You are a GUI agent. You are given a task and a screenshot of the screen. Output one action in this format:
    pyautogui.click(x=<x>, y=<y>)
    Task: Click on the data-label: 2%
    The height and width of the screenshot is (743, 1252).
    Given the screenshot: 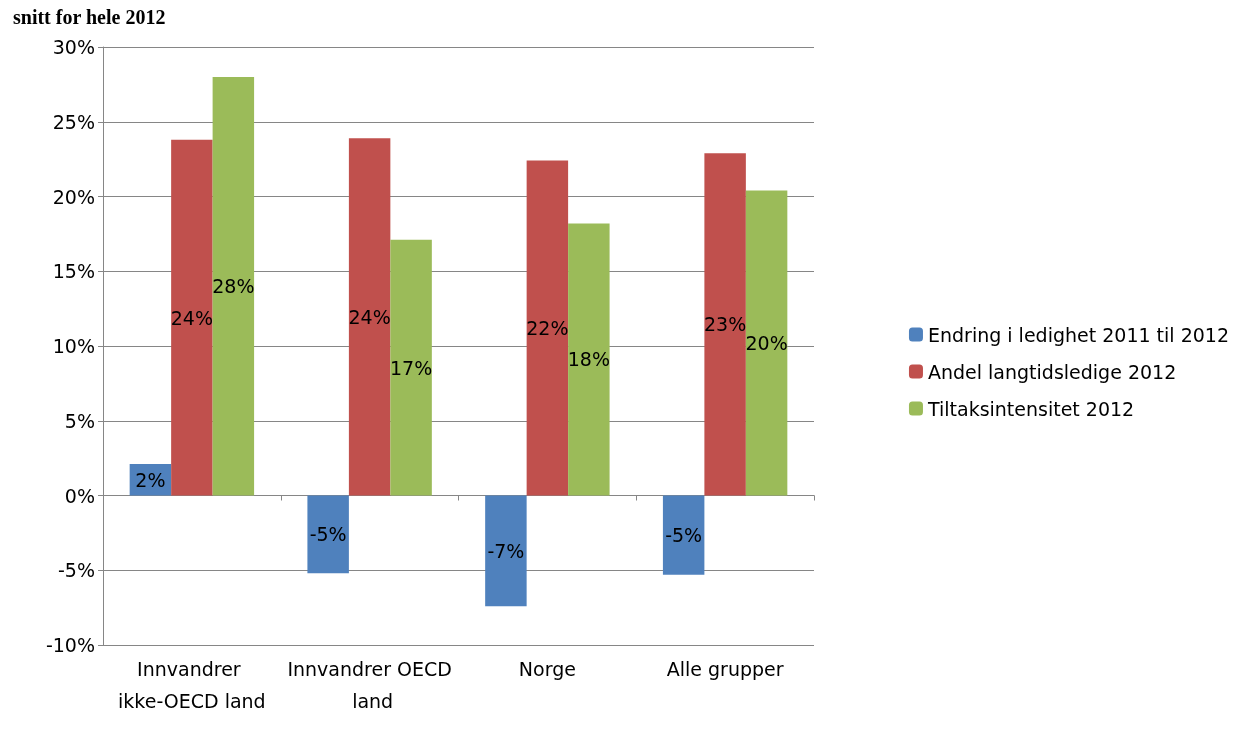 What is the action you would take?
    pyautogui.click(x=150, y=479)
    